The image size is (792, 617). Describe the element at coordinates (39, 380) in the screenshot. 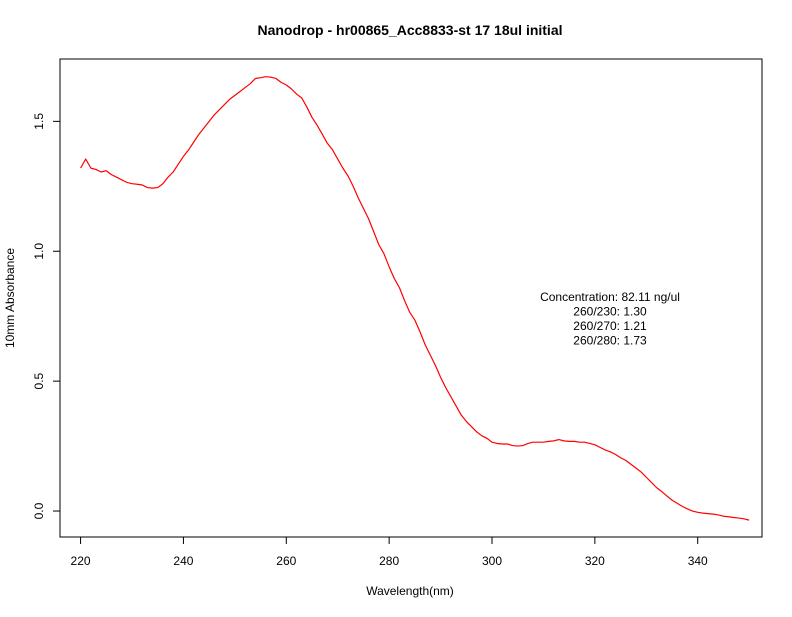

I see `y-tick-label: 0.5` at that location.